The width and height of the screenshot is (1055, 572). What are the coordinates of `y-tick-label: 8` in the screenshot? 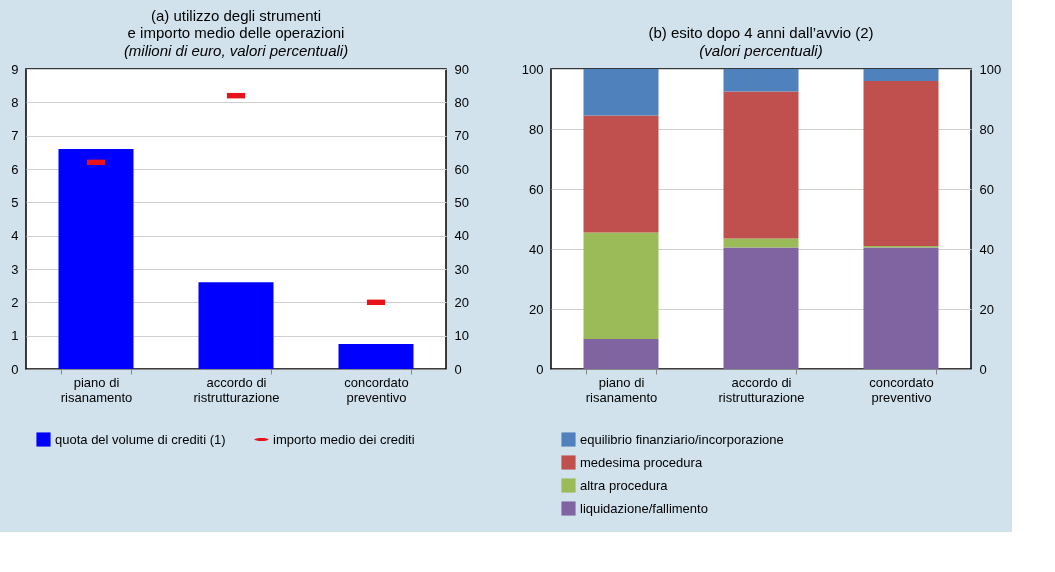 It's located at (15, 102).